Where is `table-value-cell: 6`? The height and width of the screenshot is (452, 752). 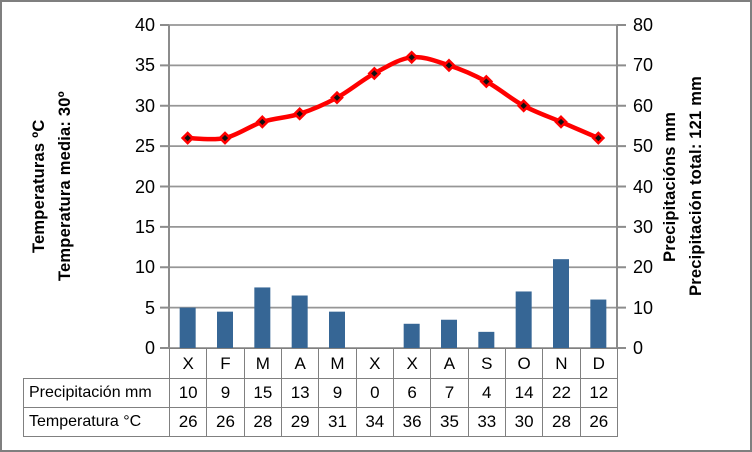 table-value-cell: 6 is located at coordinates (412, 393).